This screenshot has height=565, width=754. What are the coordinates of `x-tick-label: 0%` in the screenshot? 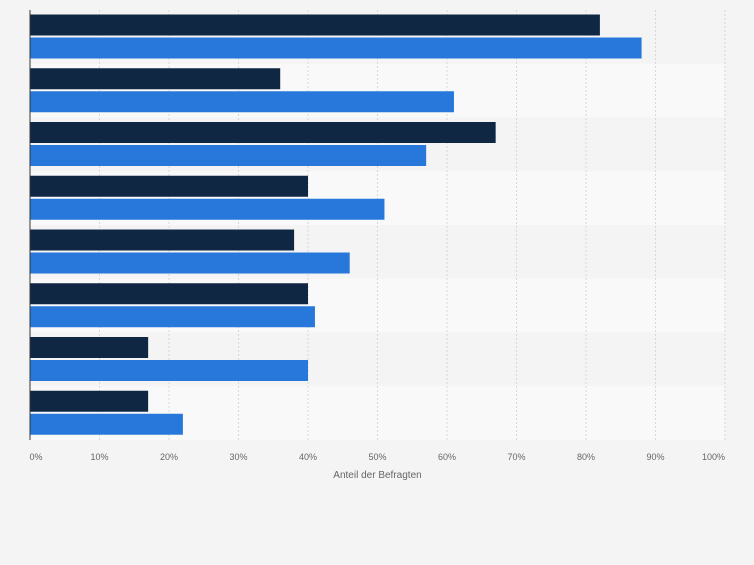 It's located at (35, 457).